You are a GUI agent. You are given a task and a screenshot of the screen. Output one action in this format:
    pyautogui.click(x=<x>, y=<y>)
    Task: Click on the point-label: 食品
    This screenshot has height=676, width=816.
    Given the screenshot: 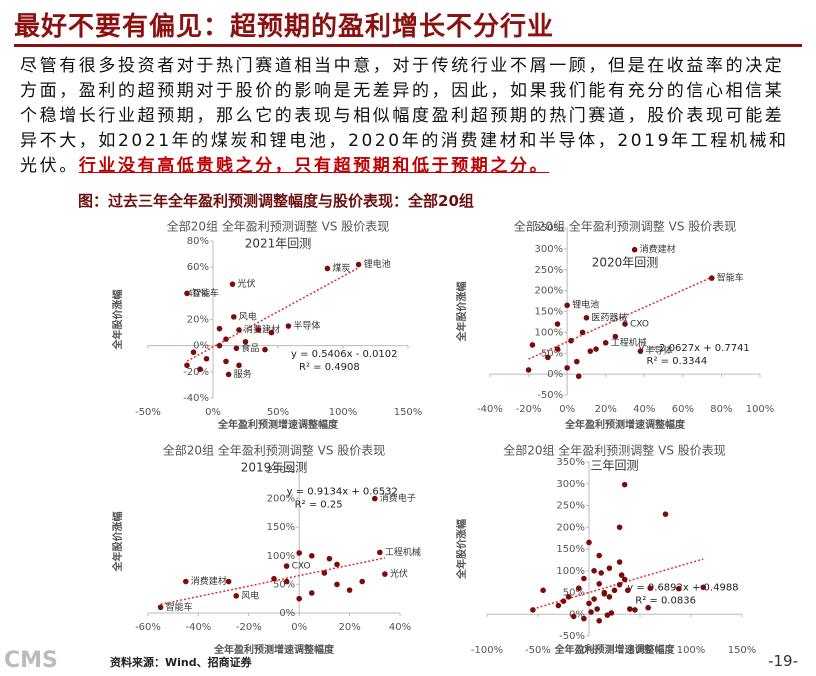 What is the action you would take?
    pyautogui.click(x=250, y=348)
    